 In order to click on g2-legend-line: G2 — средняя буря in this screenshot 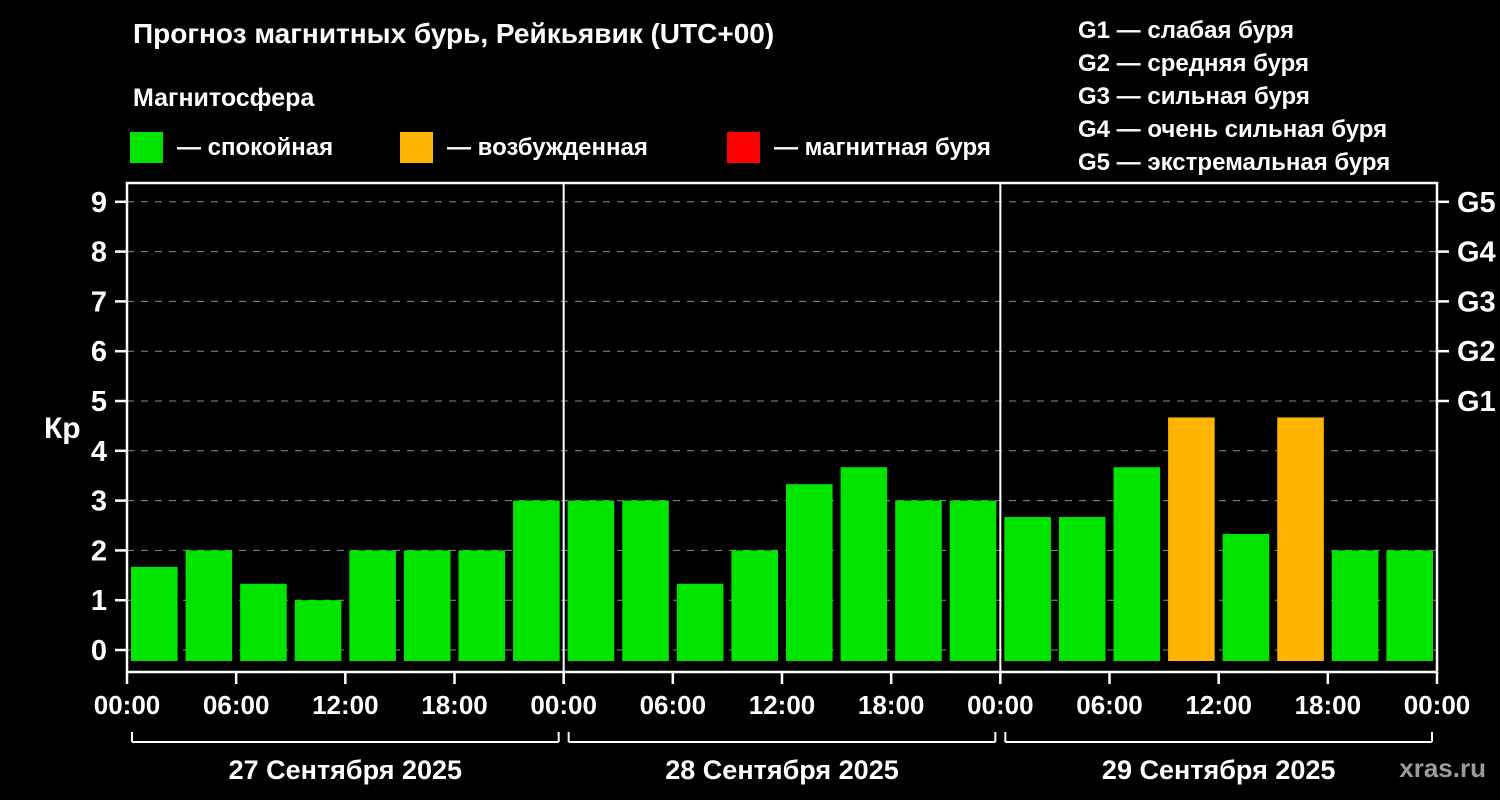, I will do `click(1193, 63)`.